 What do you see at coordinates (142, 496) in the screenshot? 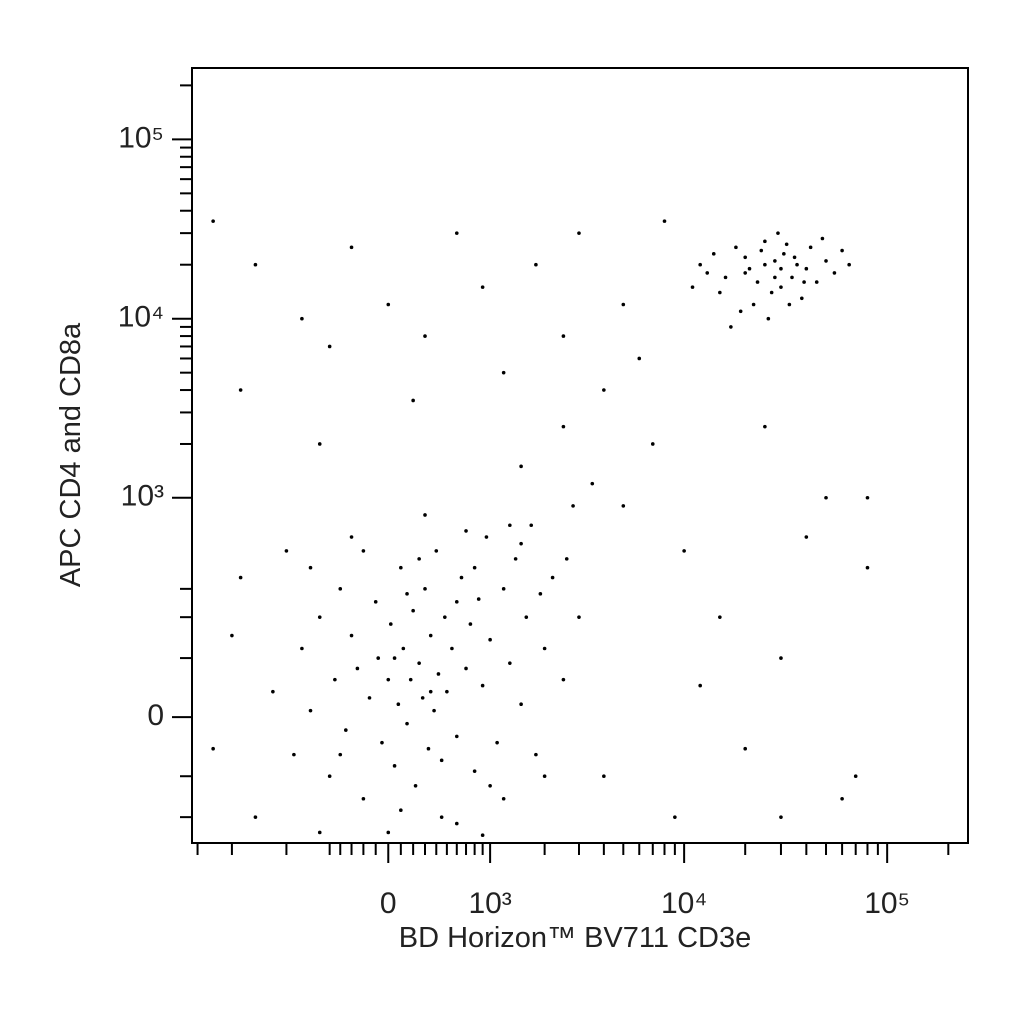
I see `y-tick-label: 10³` at bounding box center [142, 496].